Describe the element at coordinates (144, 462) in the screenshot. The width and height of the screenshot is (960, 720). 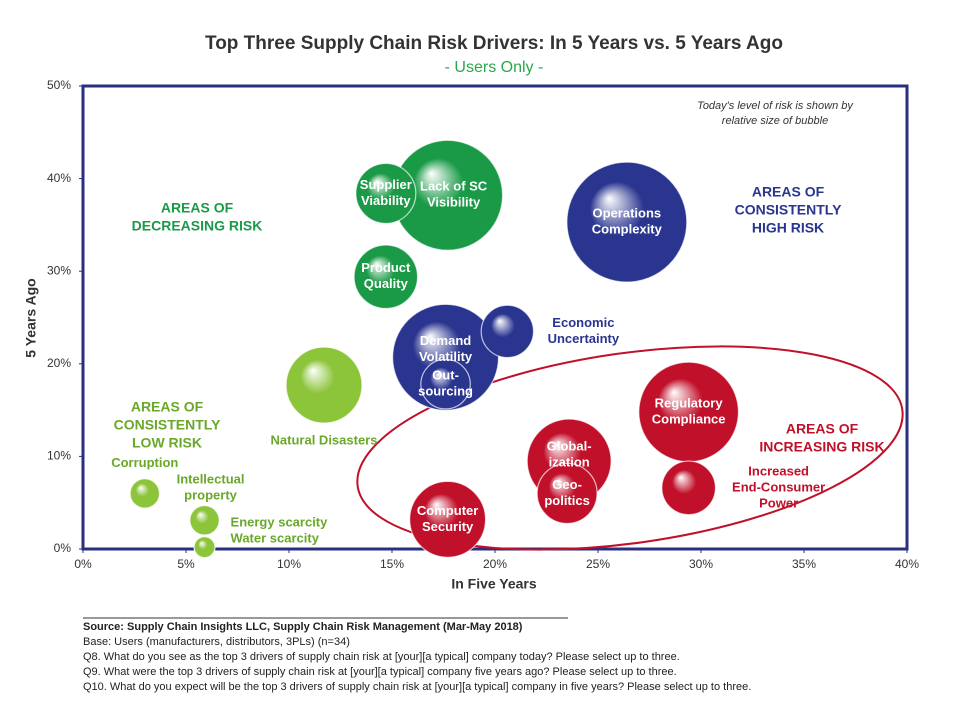
I see `bubble-label: Corruption` at that location.